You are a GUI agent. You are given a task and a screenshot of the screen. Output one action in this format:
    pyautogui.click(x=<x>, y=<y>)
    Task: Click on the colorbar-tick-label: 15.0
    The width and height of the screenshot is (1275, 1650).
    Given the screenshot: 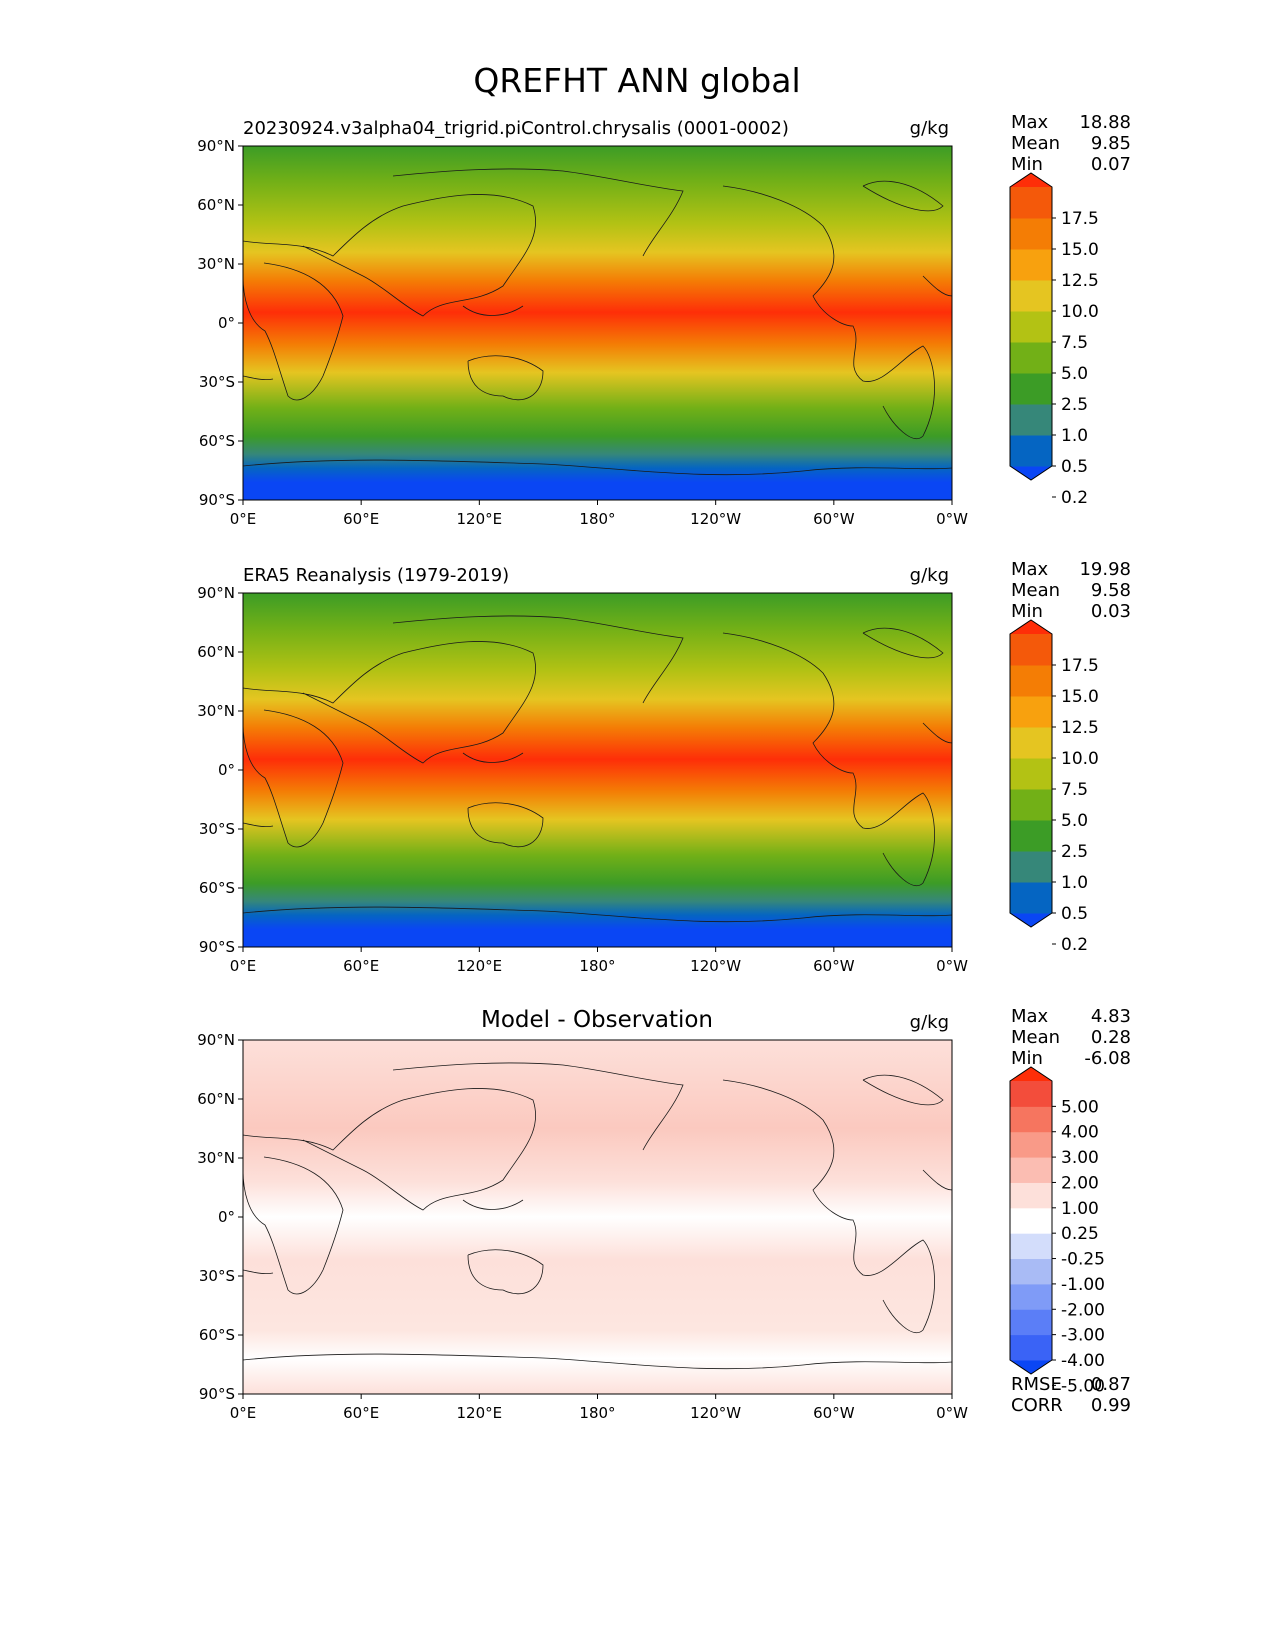 What is the action you would take?
    pyautogui.click(x=1080, y=250)
    